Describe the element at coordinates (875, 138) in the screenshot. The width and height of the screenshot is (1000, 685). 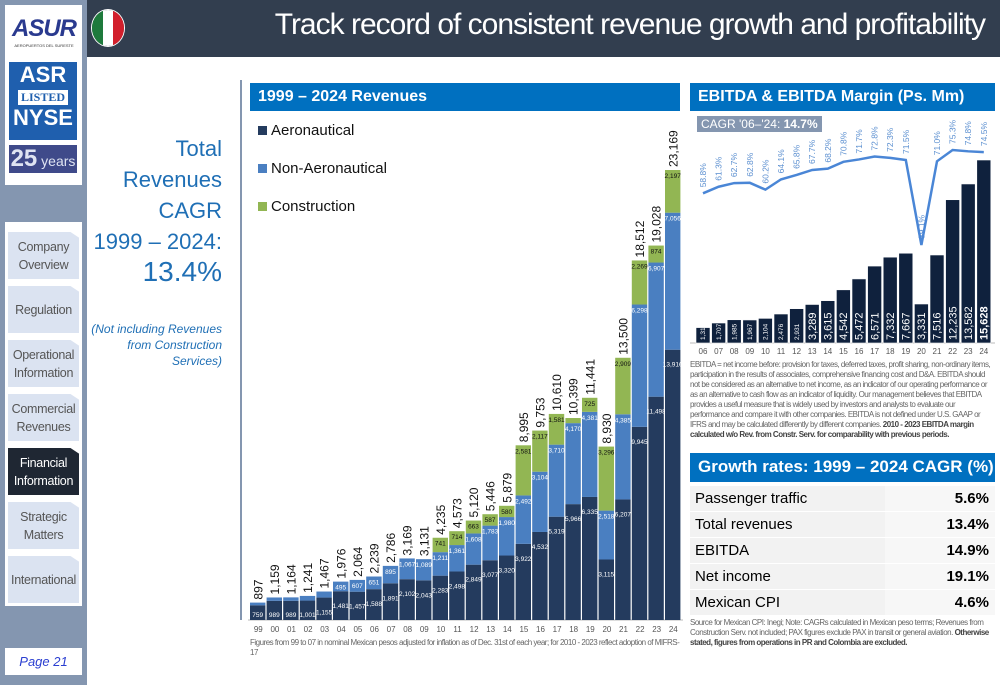
I see `margin-label: 72.8%` at that location.